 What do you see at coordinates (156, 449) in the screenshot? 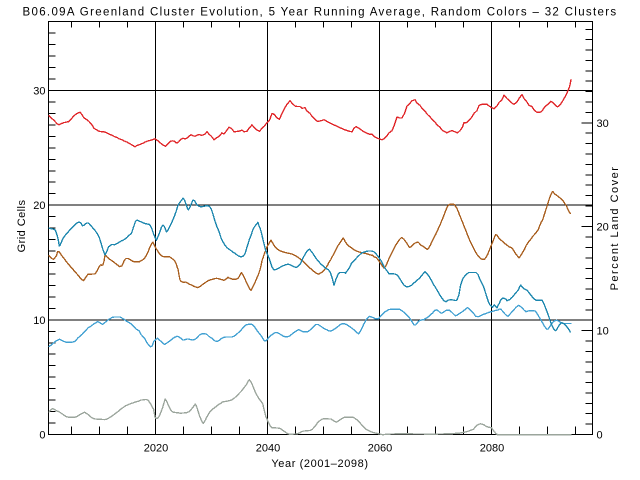
I see `svg-text: 2020` at bounding box center [156, 449].